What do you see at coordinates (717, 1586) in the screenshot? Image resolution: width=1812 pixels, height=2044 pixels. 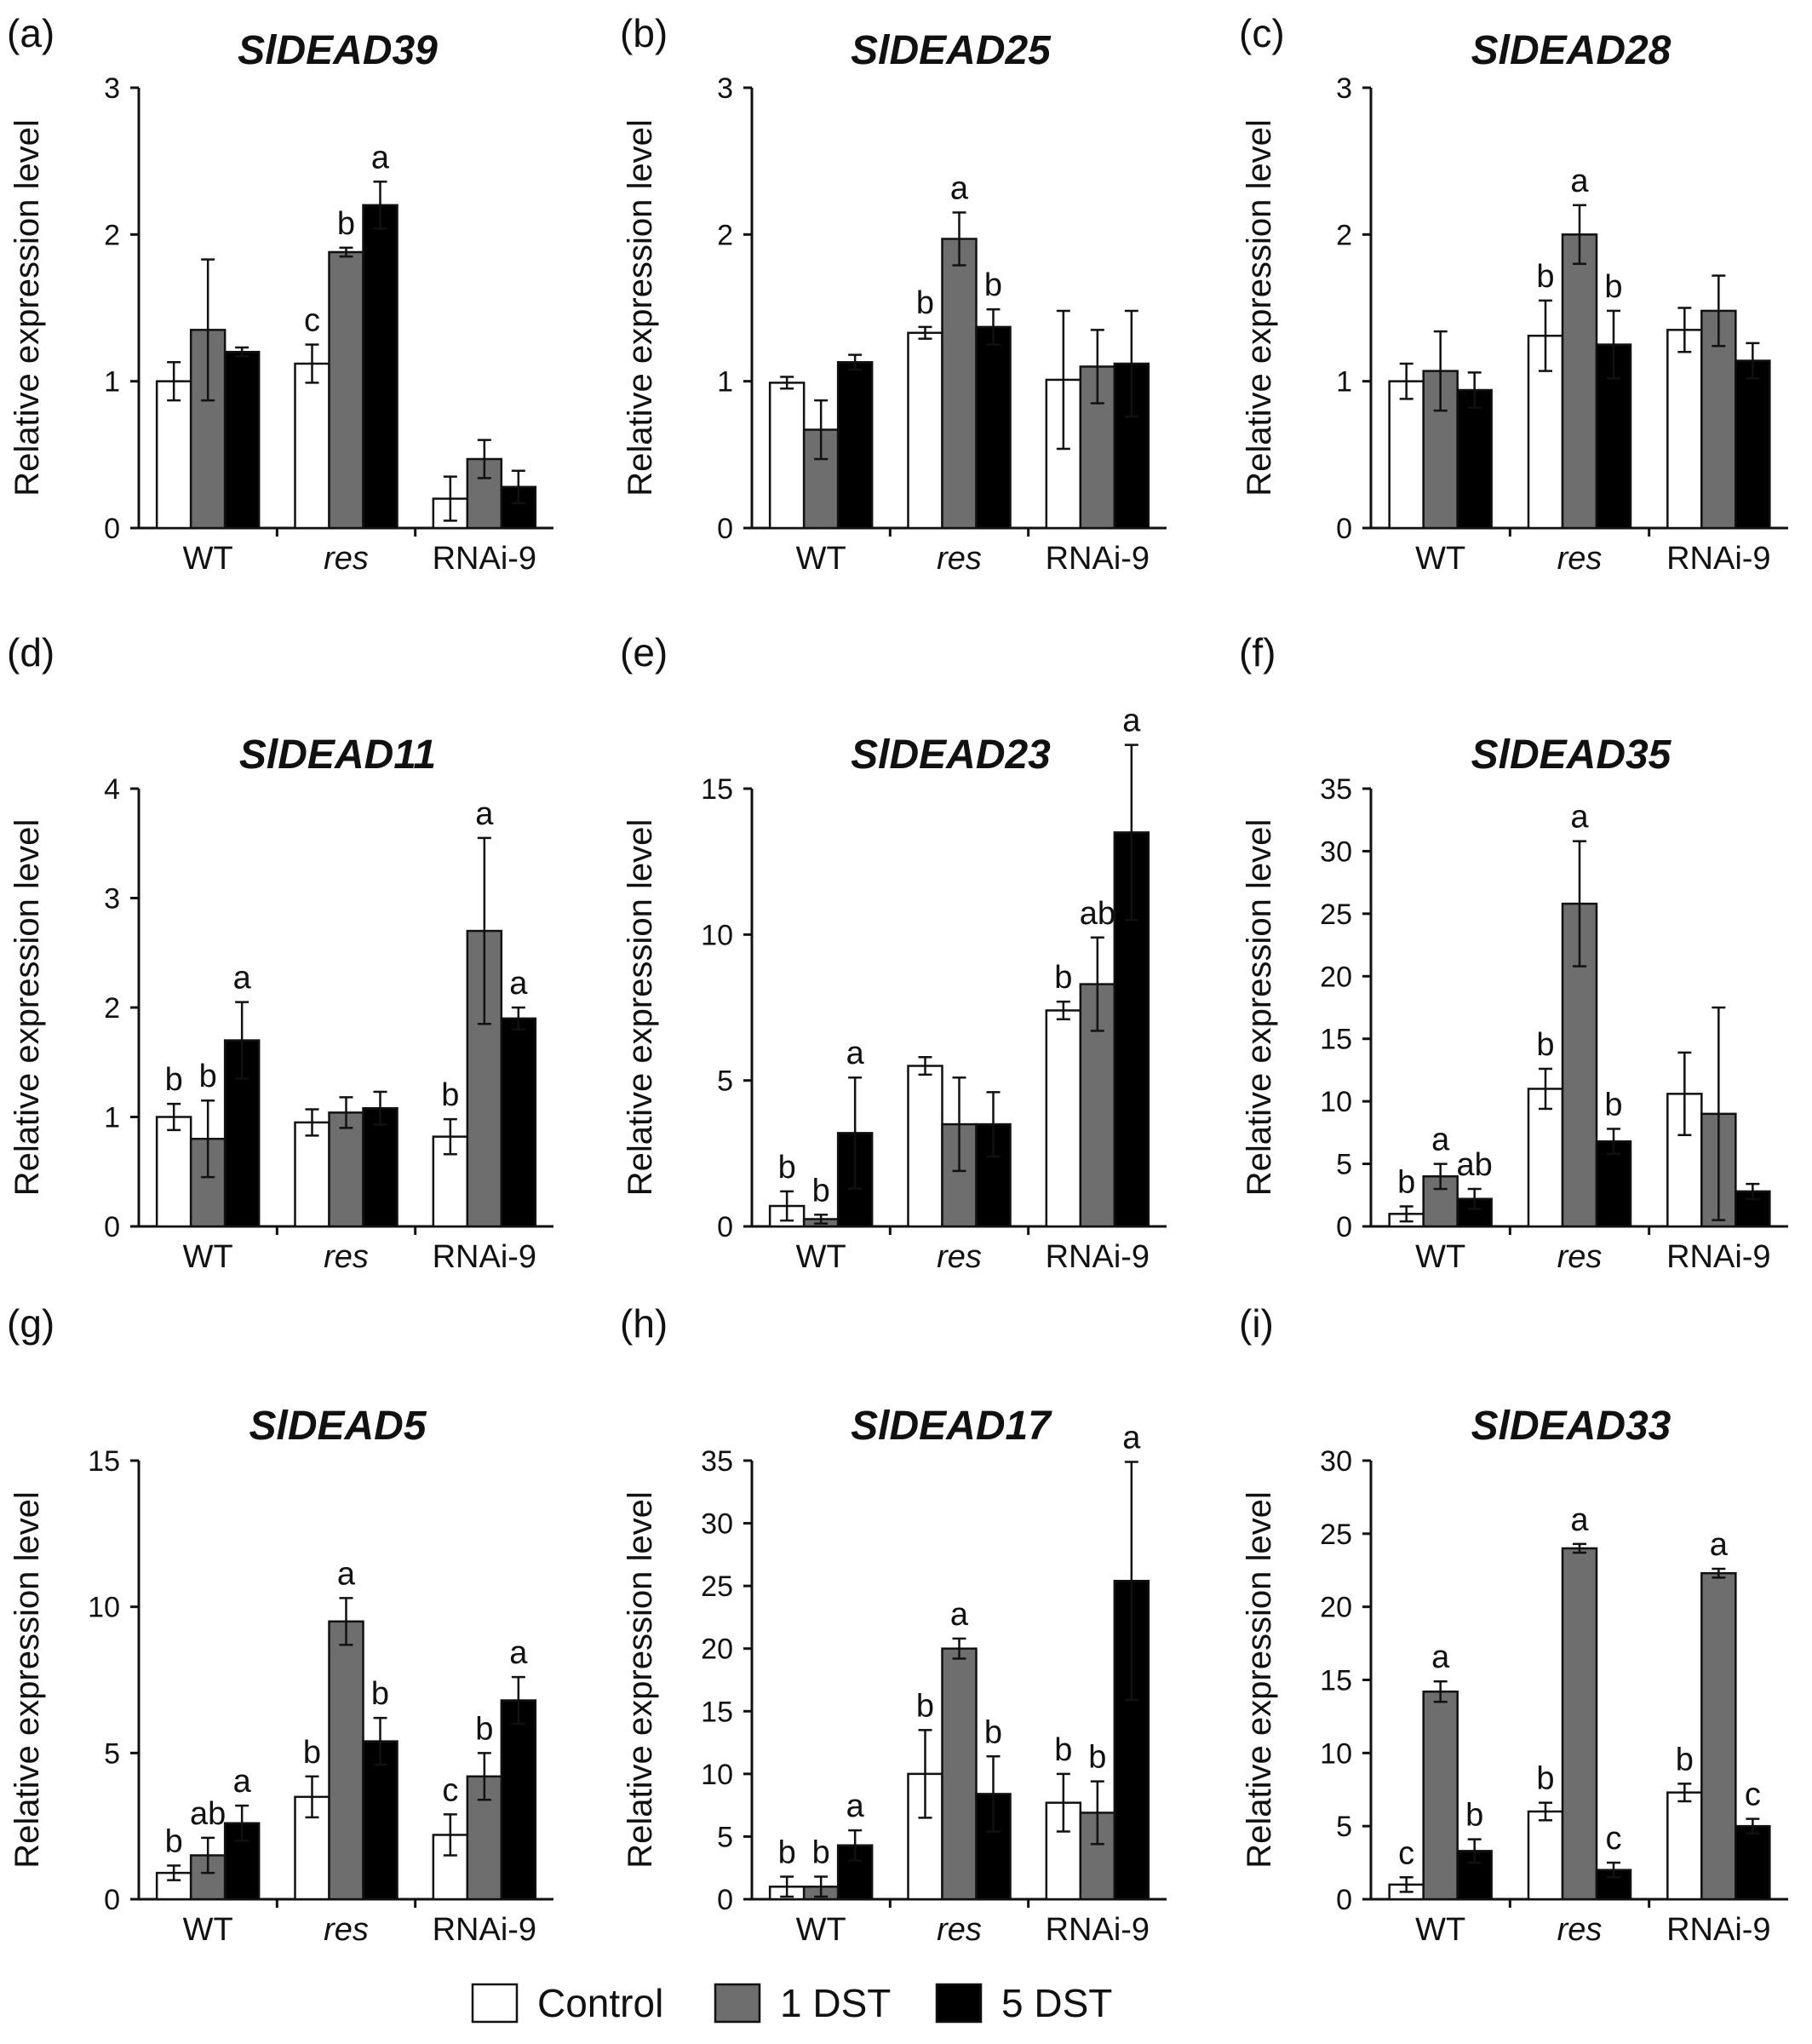 I see `y-tick-label: 25` at bounding box center [717, 1586].